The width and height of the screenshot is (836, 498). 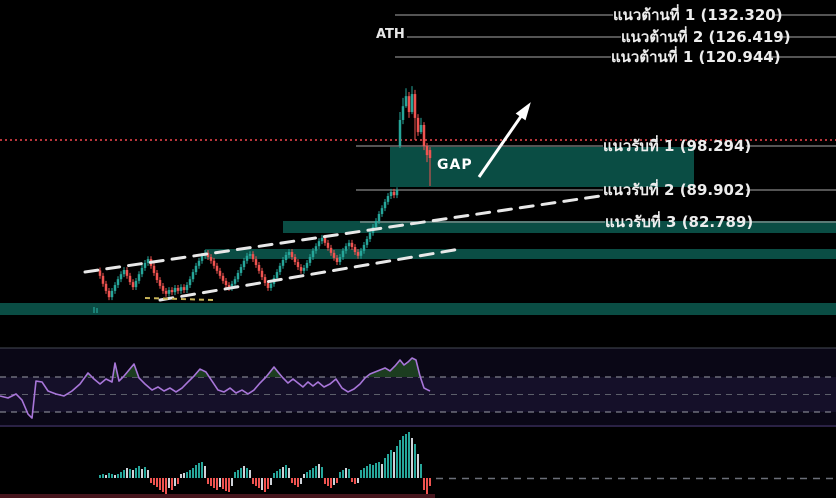 What do you see at coordinates (679, 222) in the screenshot?
I see `support-3-label: แนวรับที่ 3 (82.789)` at bounding box center [679, 222].